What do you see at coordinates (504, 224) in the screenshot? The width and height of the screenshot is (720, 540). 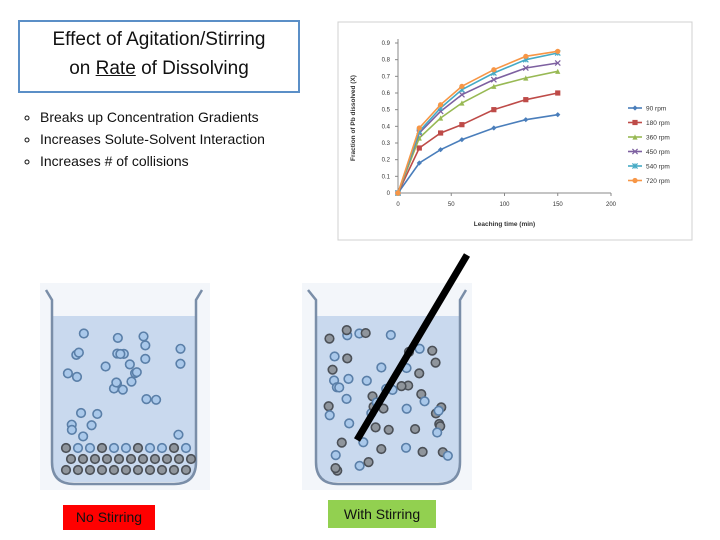 I see `x-axis-label: Leaching time (min)` at bounding box center [504, 224].